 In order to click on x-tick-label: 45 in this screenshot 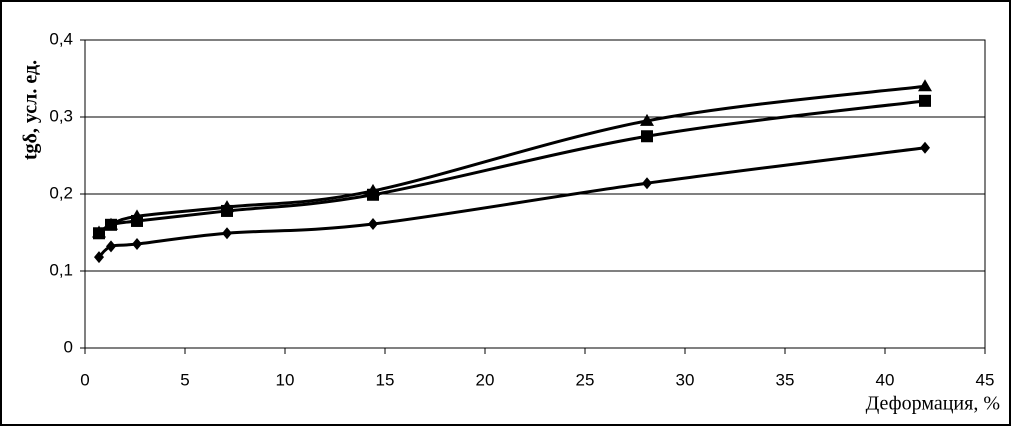, I will do `click(985, 379)`.